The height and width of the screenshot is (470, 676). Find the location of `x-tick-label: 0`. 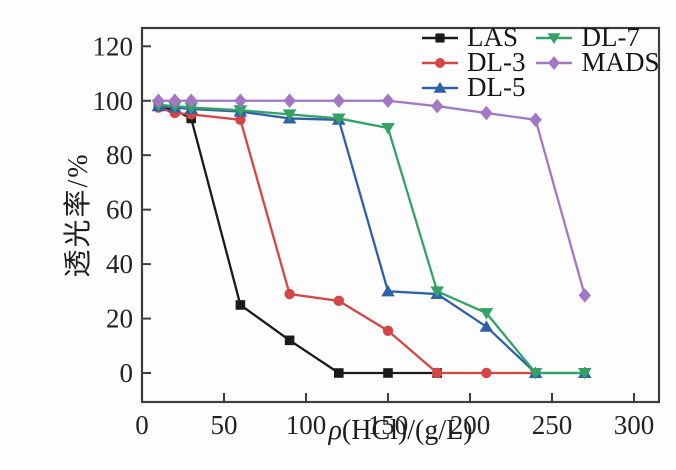

x-tick-label: 0 is located at coordinates (142, 425).